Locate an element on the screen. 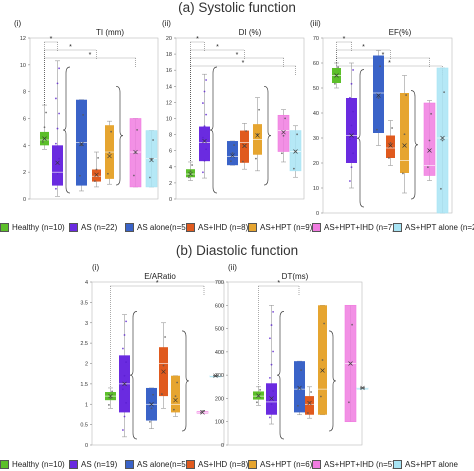  plot-frame is located at coordinates (158, 363).